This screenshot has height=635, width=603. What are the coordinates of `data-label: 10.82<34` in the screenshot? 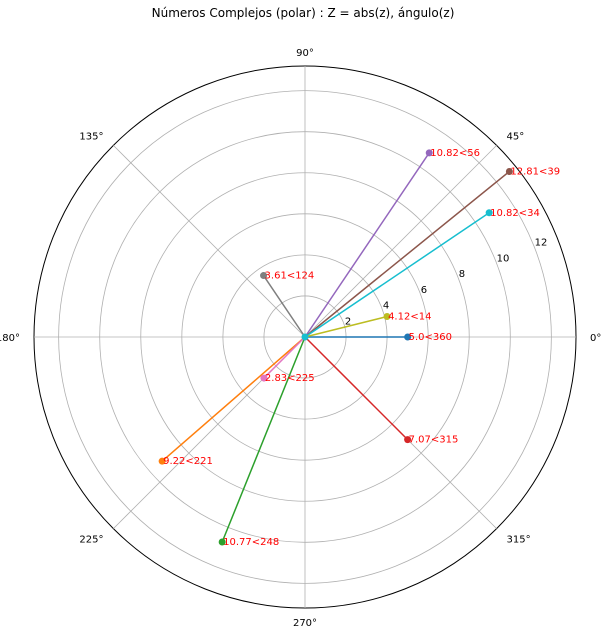 It's located at (515, 213).